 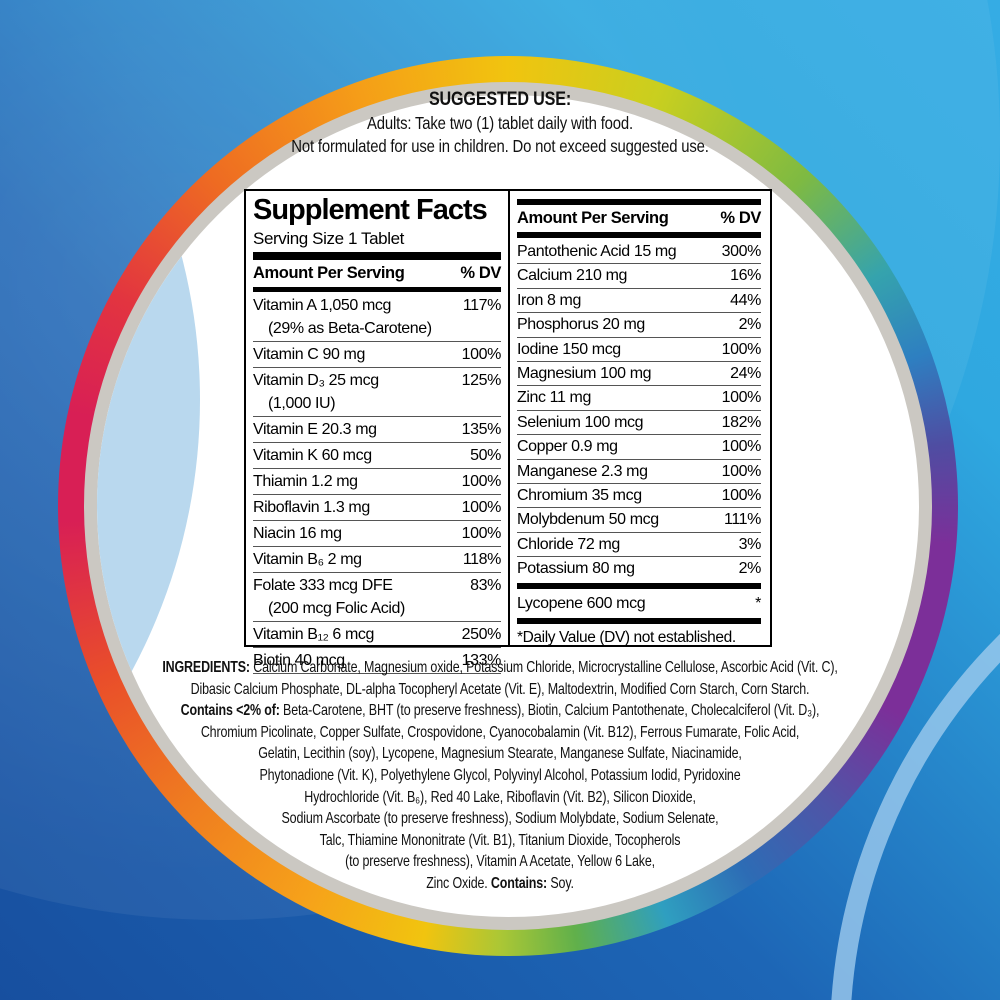 What do you see at coordinates (370, 210) in the screenshot?
I see `supplement-facts-title: Supplement Facts` at bounding box center [370, 210].